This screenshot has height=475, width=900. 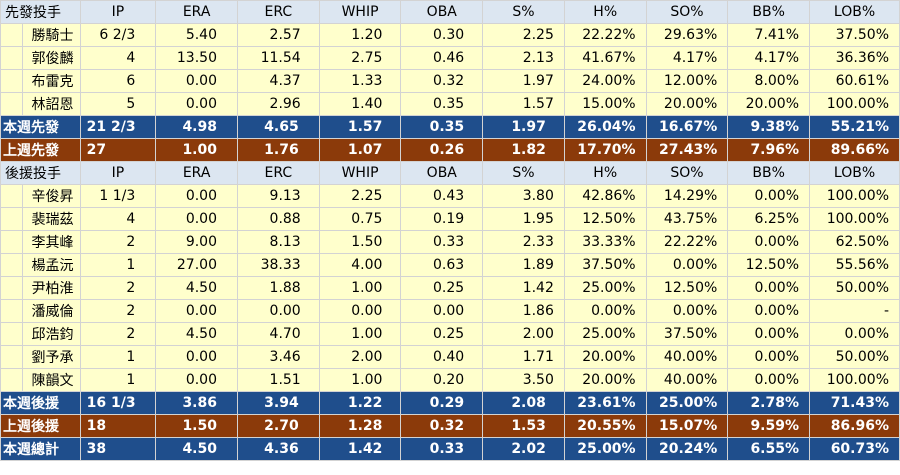 I want to click on stat-cell: 1.71, so click(x=523, y=357).